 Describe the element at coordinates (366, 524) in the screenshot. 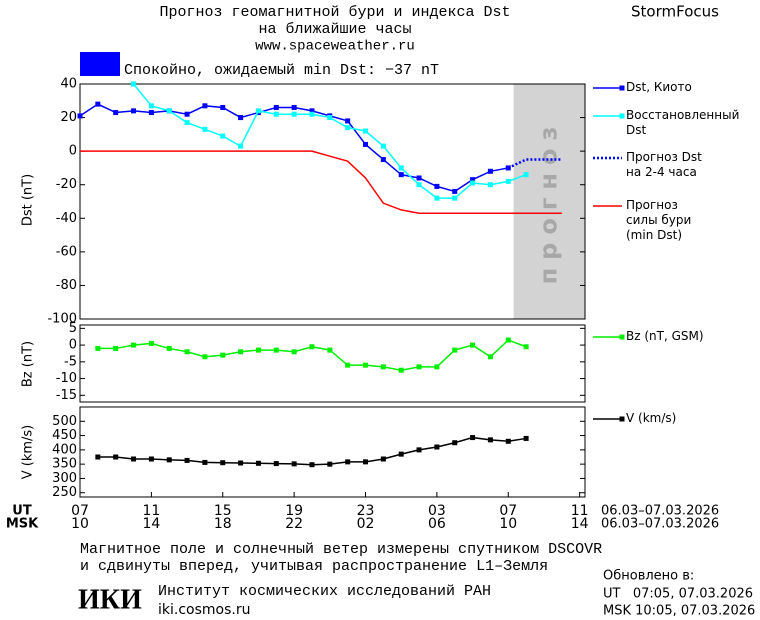

I see `x-tick-label-msk: 02` at that location.